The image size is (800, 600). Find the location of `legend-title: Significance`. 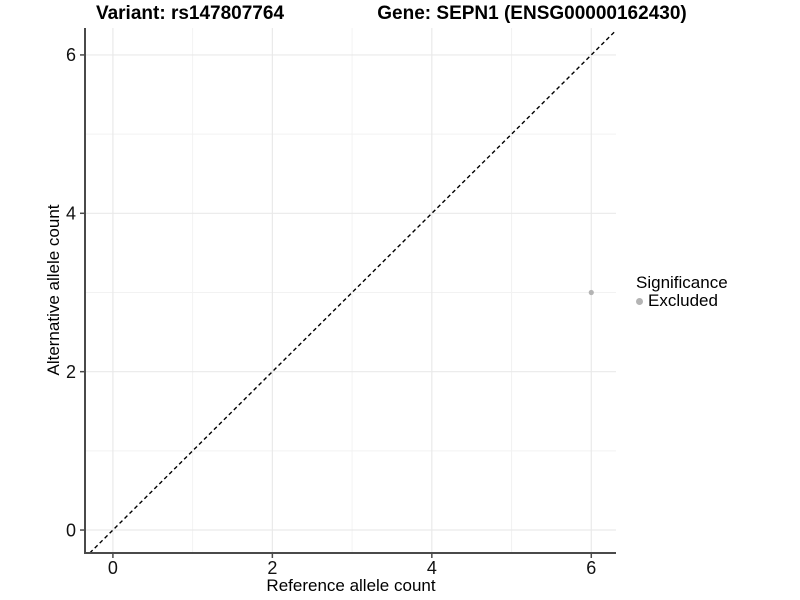

legend-title: Significance is located at coordinates (682, 282).